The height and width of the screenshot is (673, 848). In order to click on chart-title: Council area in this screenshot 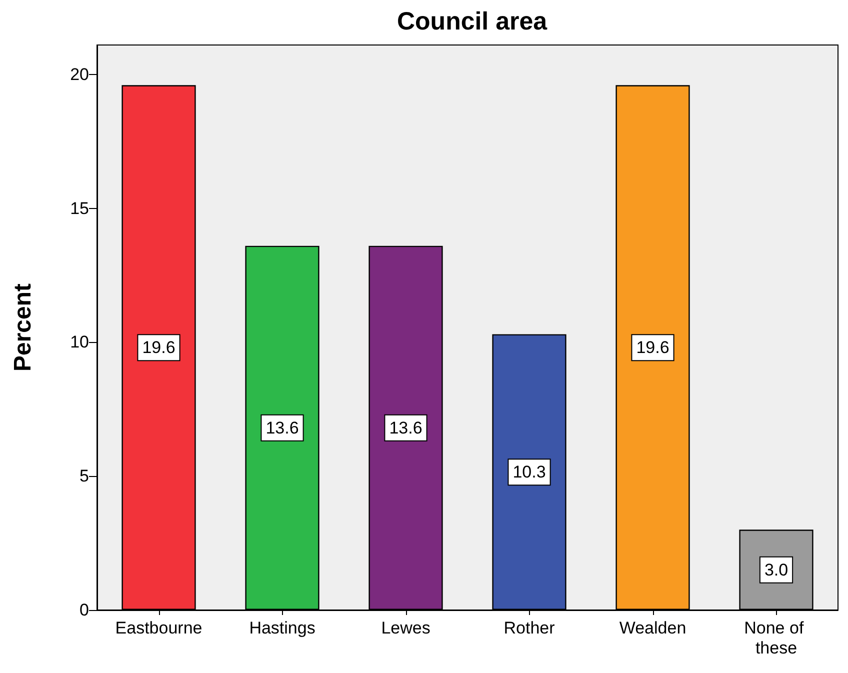, I will do `click(472, 22)`.